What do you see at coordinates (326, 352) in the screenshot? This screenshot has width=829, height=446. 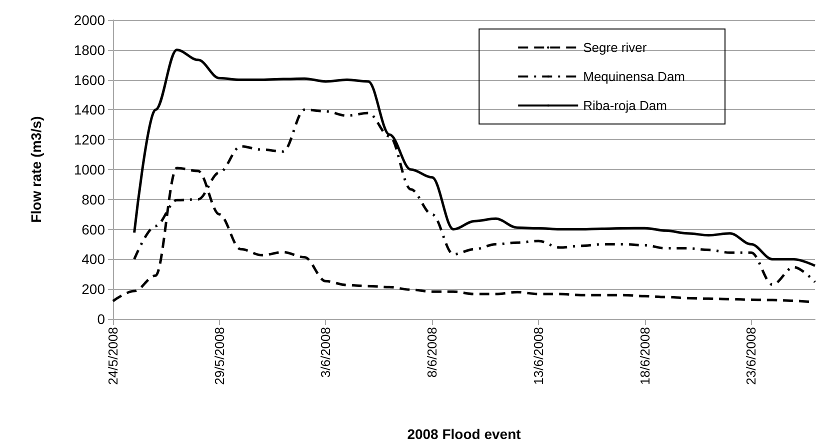 I see `x-tick-label: 3/6/2008` at bounding box center [326, 352].